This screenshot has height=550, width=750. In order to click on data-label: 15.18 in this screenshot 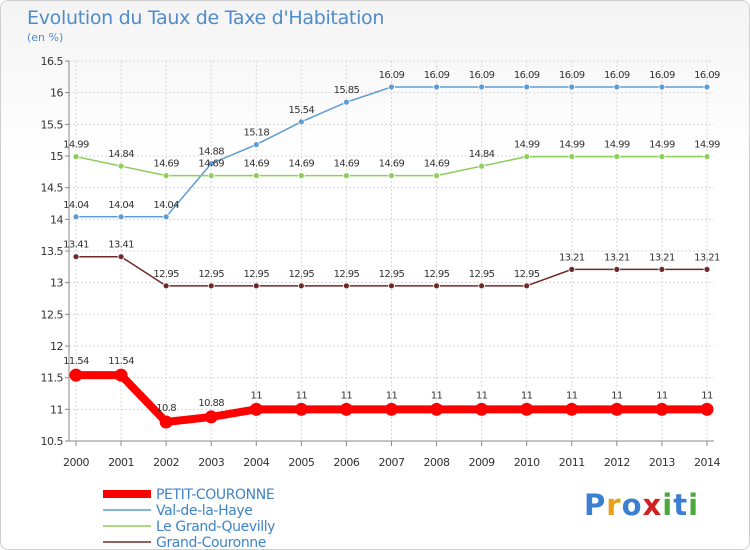, I will do `click(256, 133)`.